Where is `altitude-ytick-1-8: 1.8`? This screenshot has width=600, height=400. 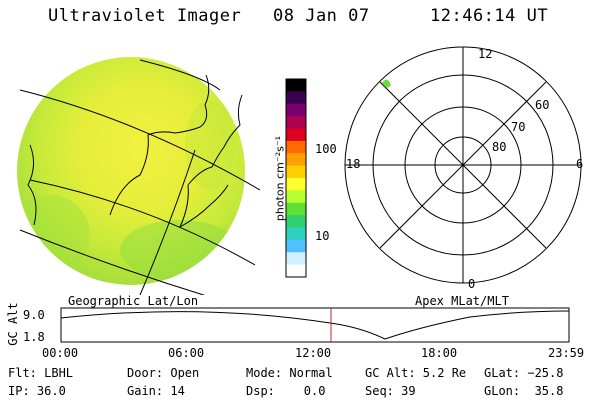 altitude-ytick-1-8: 1.8 is located at coordinates (34, 337).